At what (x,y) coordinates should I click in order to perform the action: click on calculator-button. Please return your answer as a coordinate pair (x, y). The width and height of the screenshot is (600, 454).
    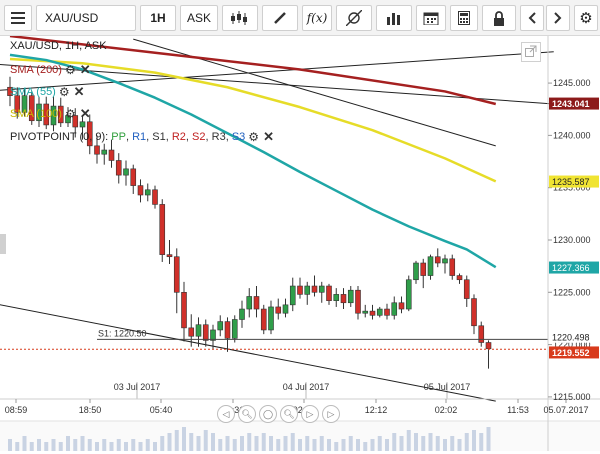
    Looking at the image, I should click on (464, 18).